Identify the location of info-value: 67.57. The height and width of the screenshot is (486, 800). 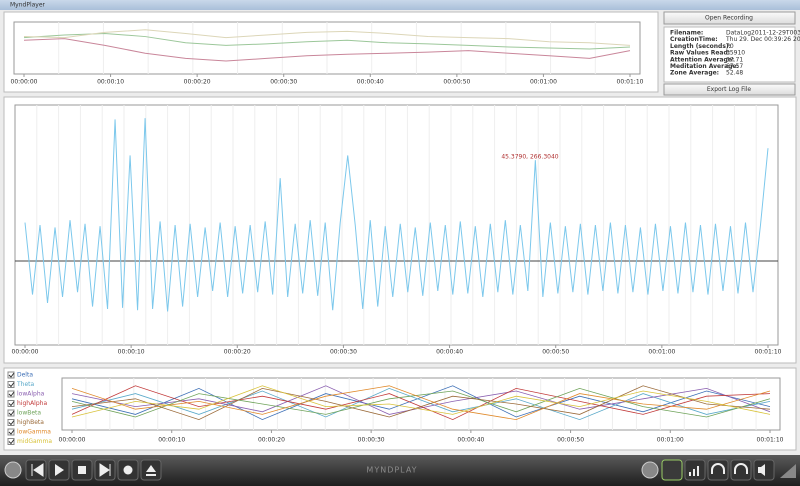
(734, 66).